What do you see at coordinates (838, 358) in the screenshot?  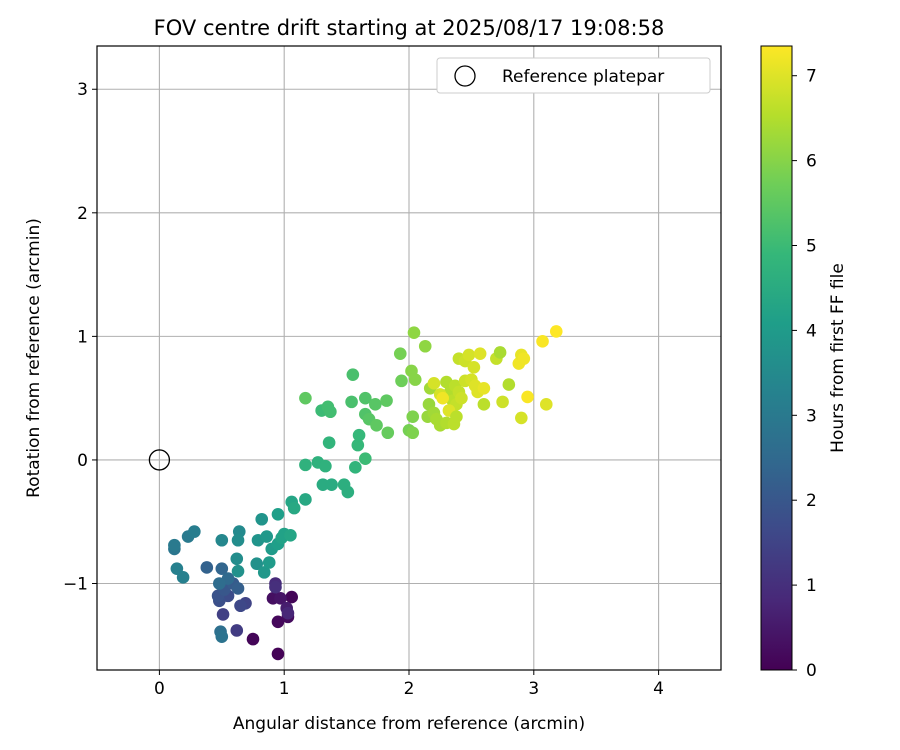 I see `colorbar-label: Hours from first FF file` at bounding box center [838, 358].